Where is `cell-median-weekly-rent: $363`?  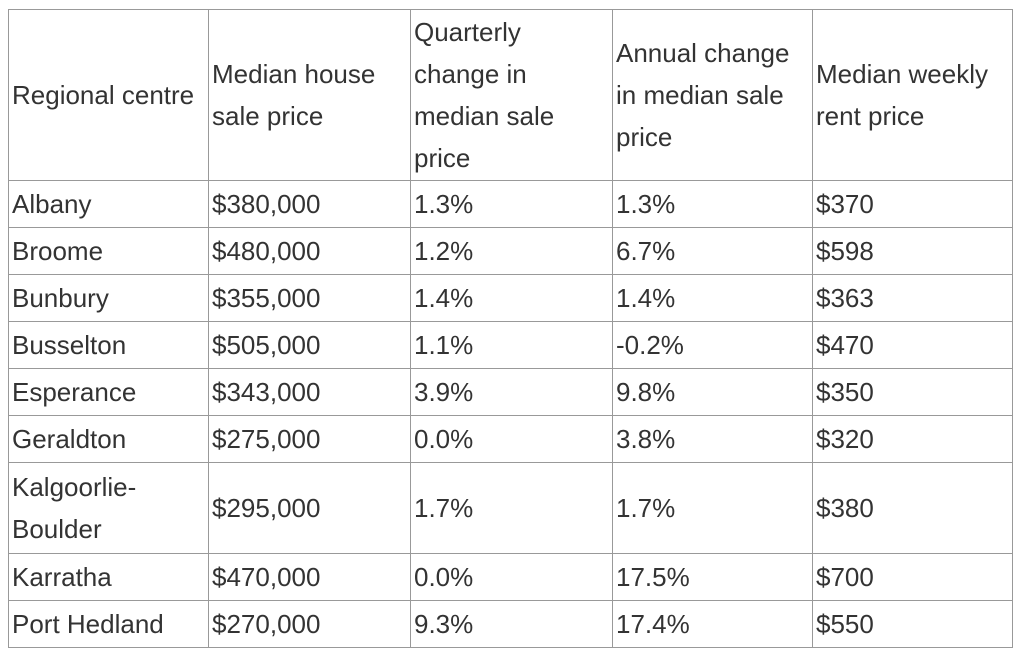
cell-median-weekly-rent: $363 is located at coordinates (912, 298).